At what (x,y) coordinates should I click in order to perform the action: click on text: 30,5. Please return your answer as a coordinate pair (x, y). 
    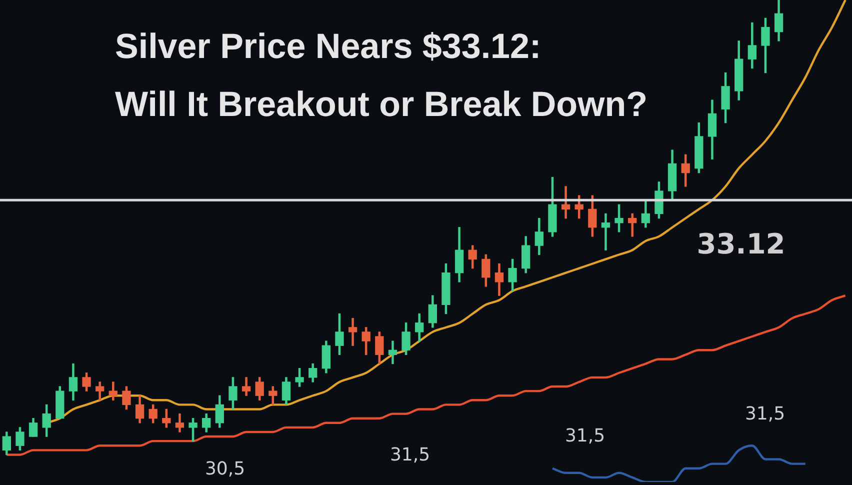
    Looking at the image, I should click on (225, 469).